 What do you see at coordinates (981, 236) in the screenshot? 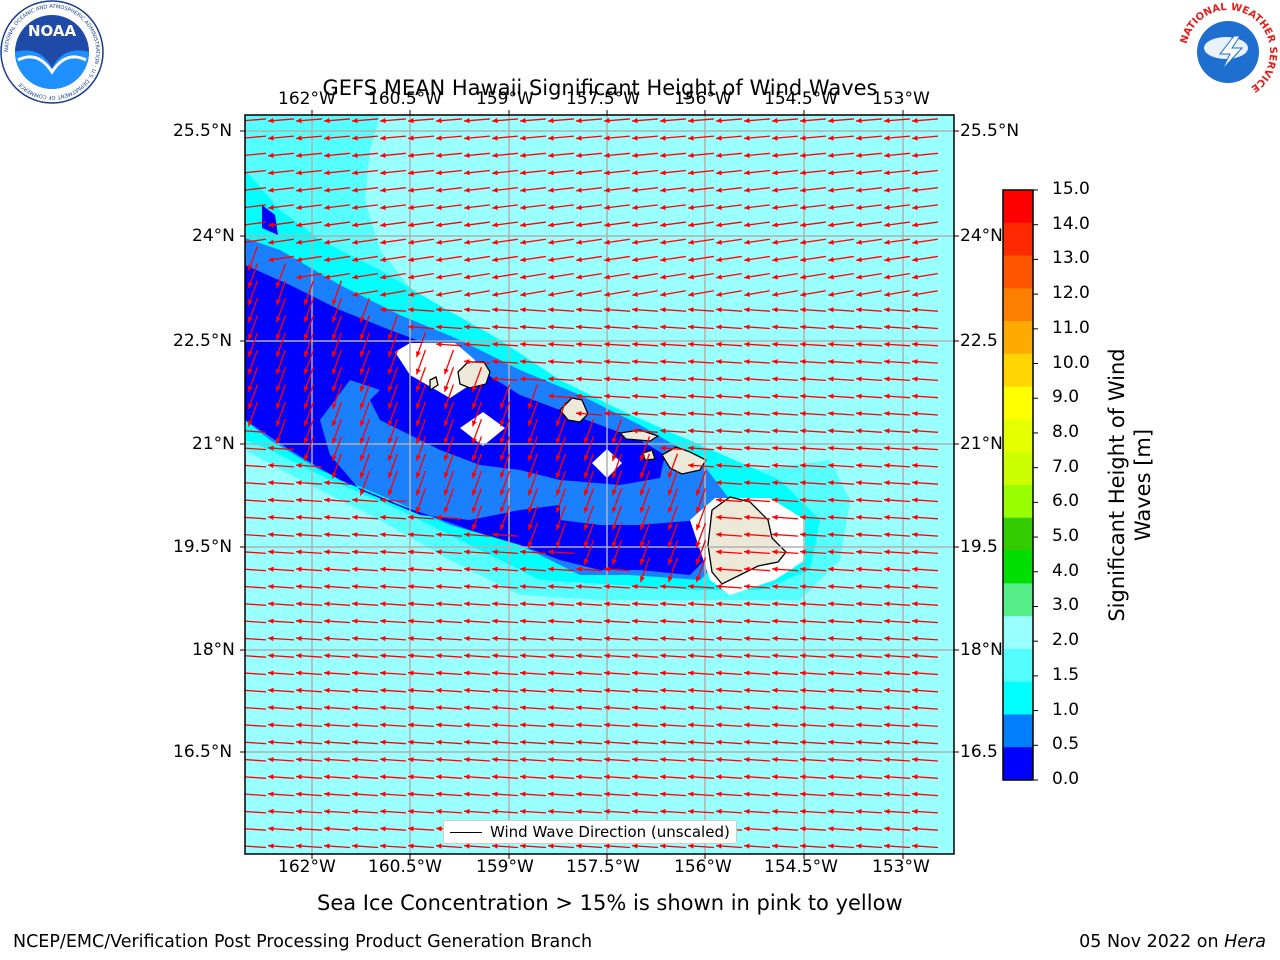
I see `lat-tick-right-1: 24°N` at bounding box center [981, 236].